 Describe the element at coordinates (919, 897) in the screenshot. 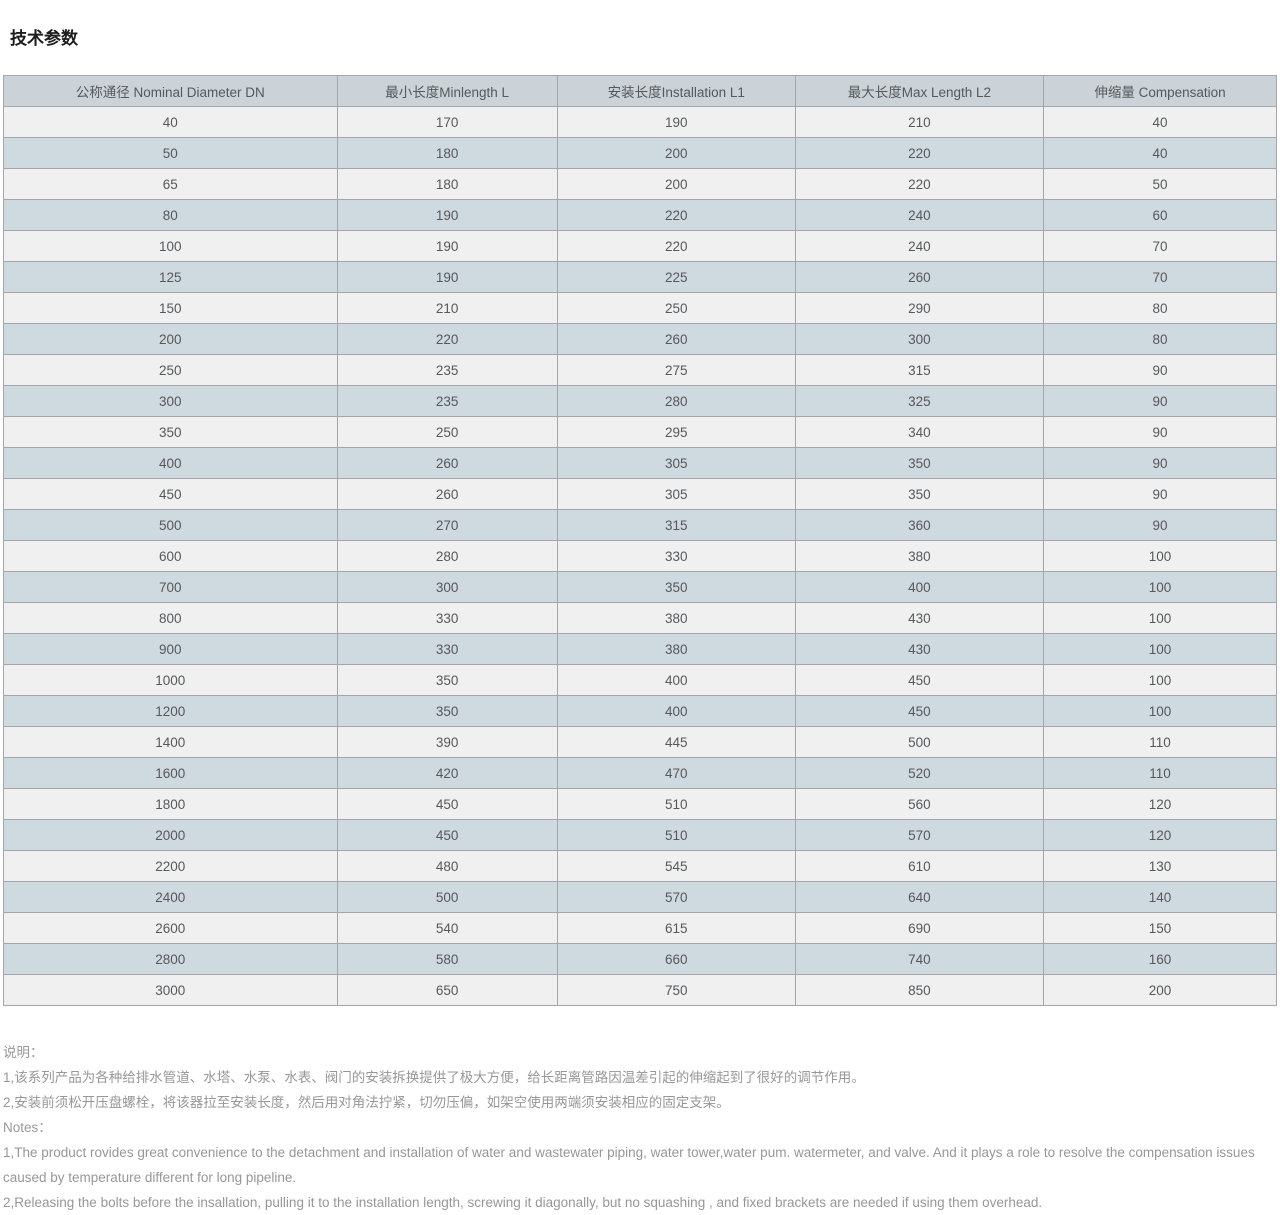

I see `table-cell: 640` at that location.